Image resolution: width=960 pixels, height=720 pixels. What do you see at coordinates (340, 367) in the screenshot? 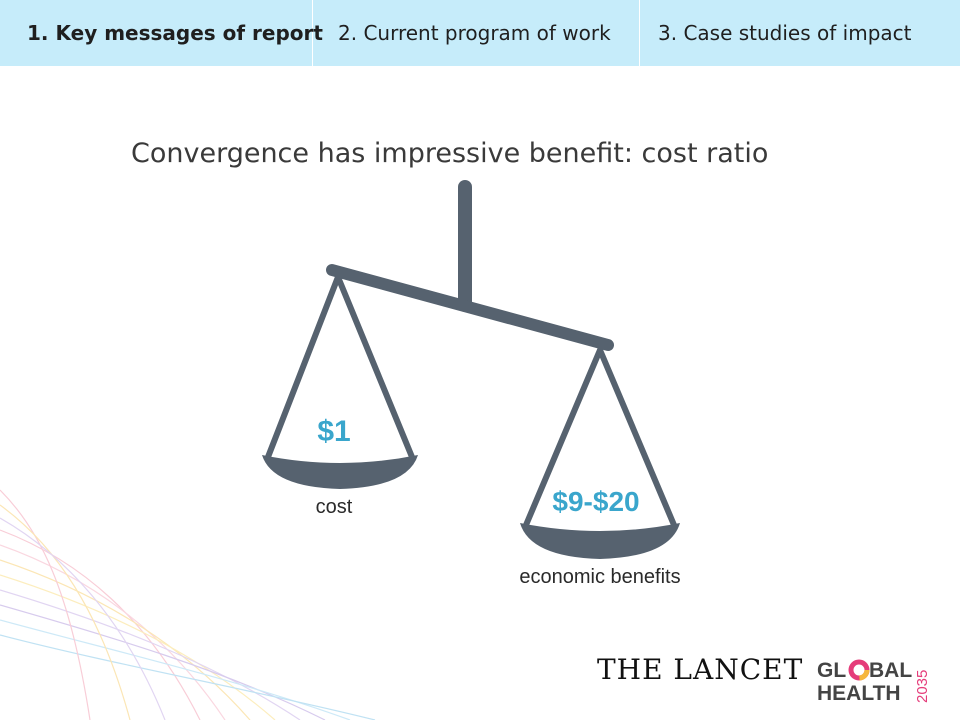
I see `left-pan-strings` at bounding box center [340, 367].